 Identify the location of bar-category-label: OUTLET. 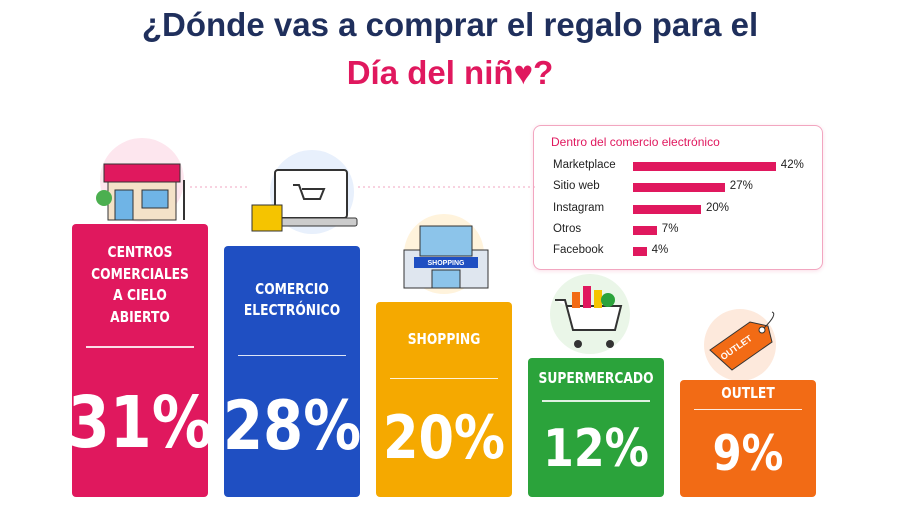
(748, 393).